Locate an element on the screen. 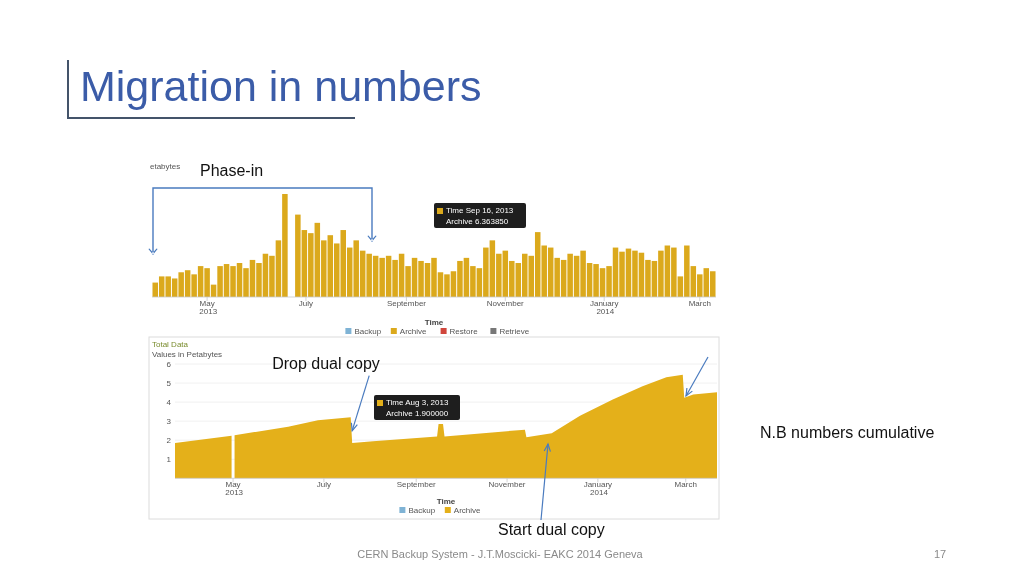  legend-label: Restore is located at coordinates (464, 331).